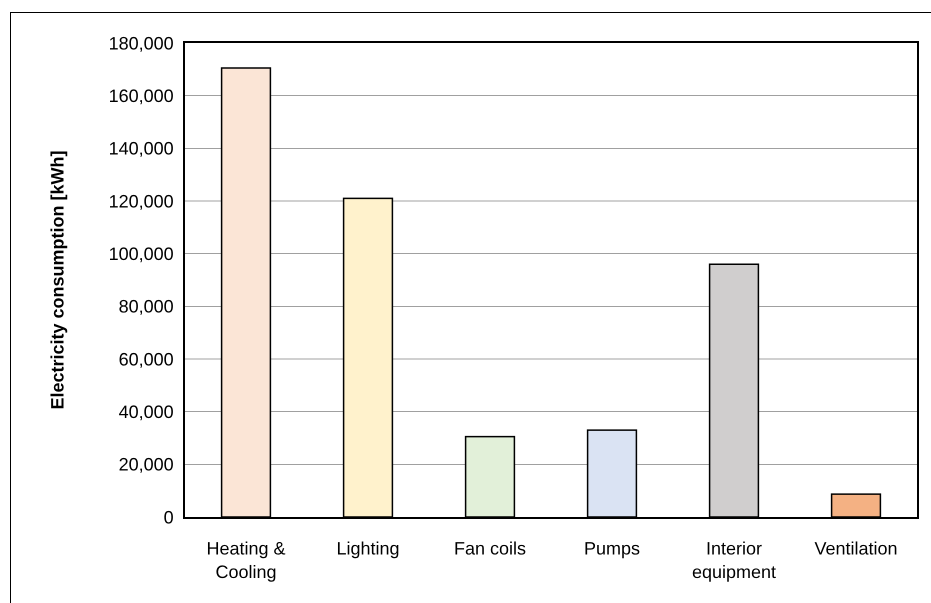  I want to click on y-tick-label: 180,000, so click(141, 43).